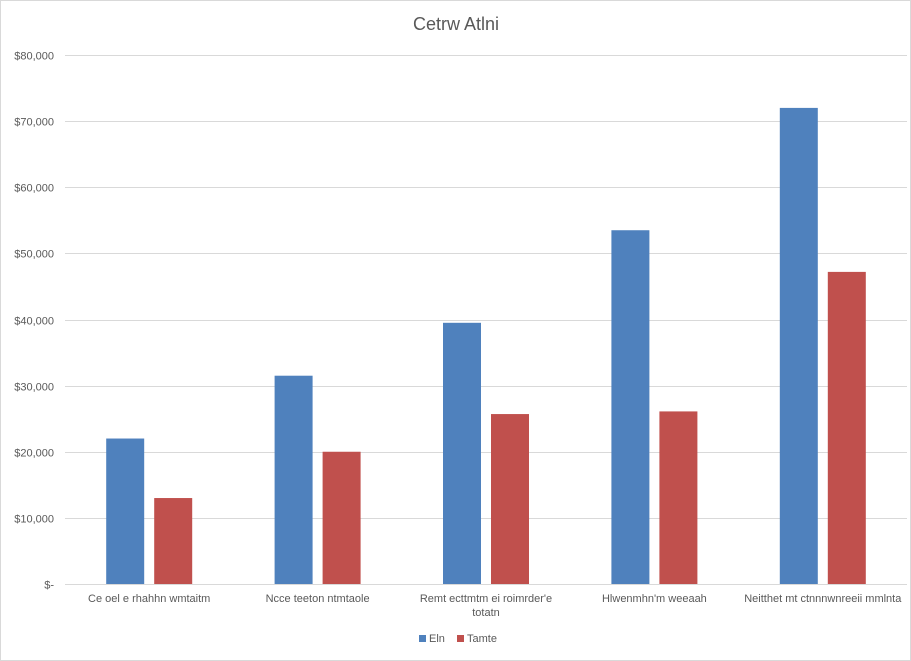 The image size is (911, 661). What do you see at coordinates (486, 599) in the screenshot?
I see `x-tick-label: Remt ecttmtm ei roimrder'e` at bounding box center [486, 599].